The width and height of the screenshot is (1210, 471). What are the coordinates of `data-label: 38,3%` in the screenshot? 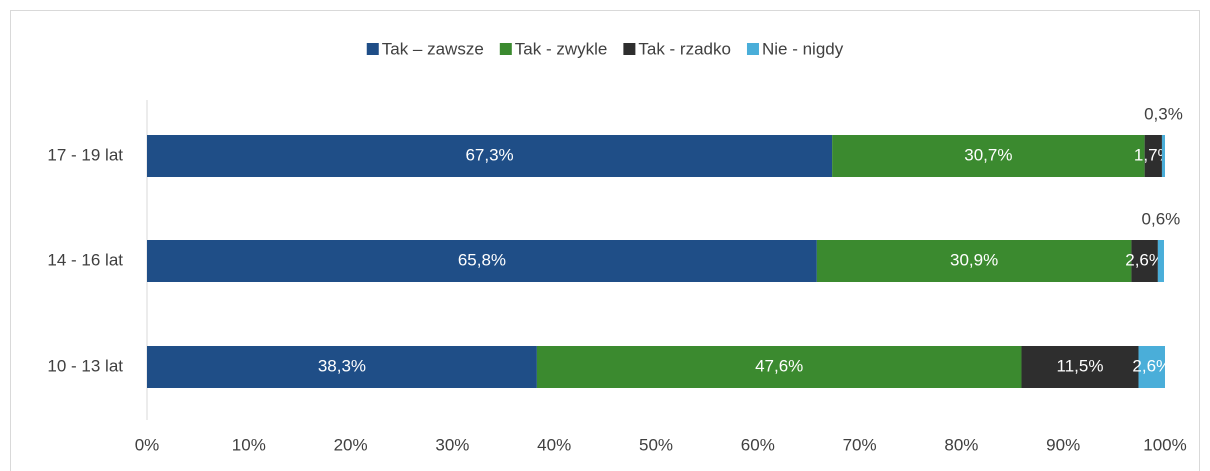 It's located at (342, 365).